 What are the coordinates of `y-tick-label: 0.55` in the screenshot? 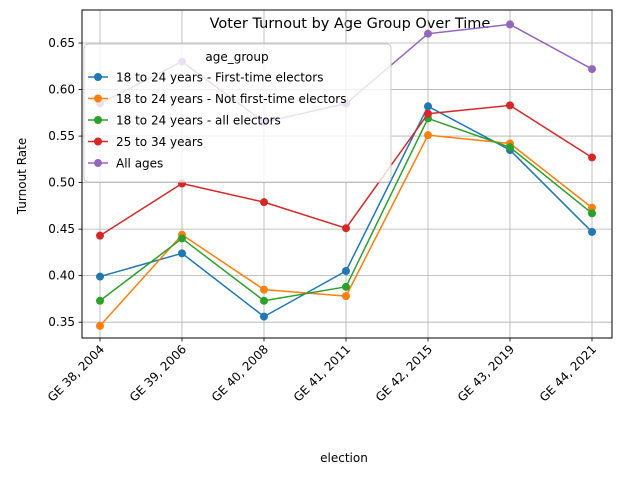 It's located at (61, 136).